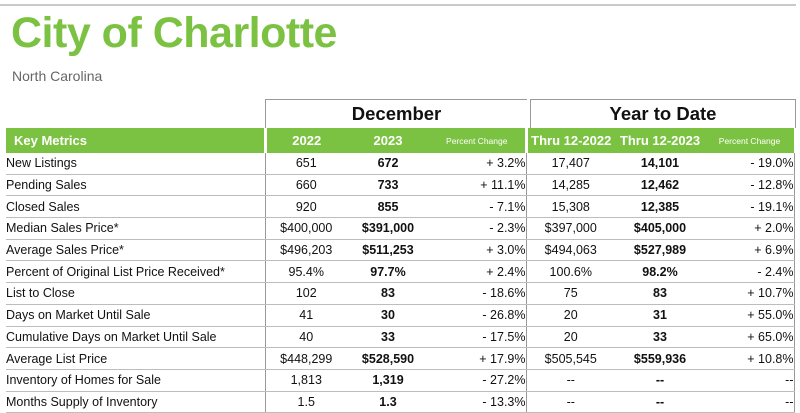  I want to click on cell-dec-2022: 40, so click(305, 337).